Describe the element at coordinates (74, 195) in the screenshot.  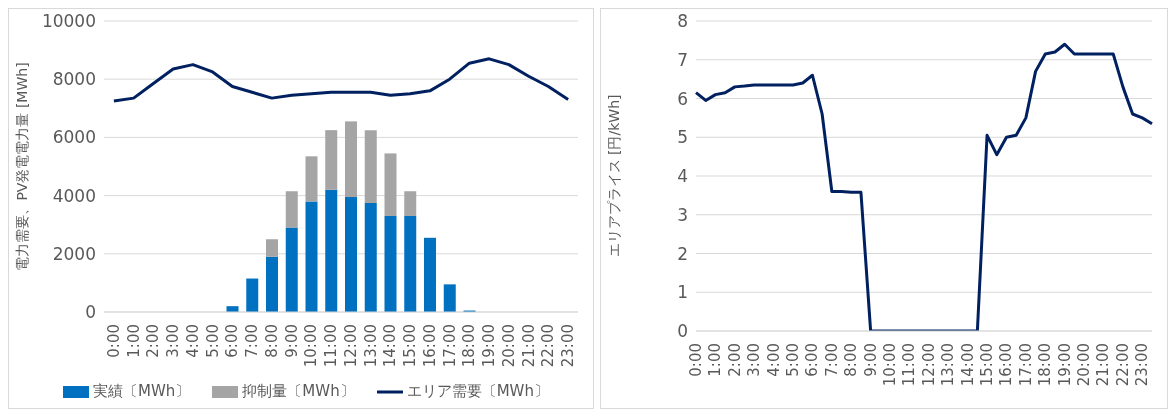
I see `y-tick-label: 4000` at that location.